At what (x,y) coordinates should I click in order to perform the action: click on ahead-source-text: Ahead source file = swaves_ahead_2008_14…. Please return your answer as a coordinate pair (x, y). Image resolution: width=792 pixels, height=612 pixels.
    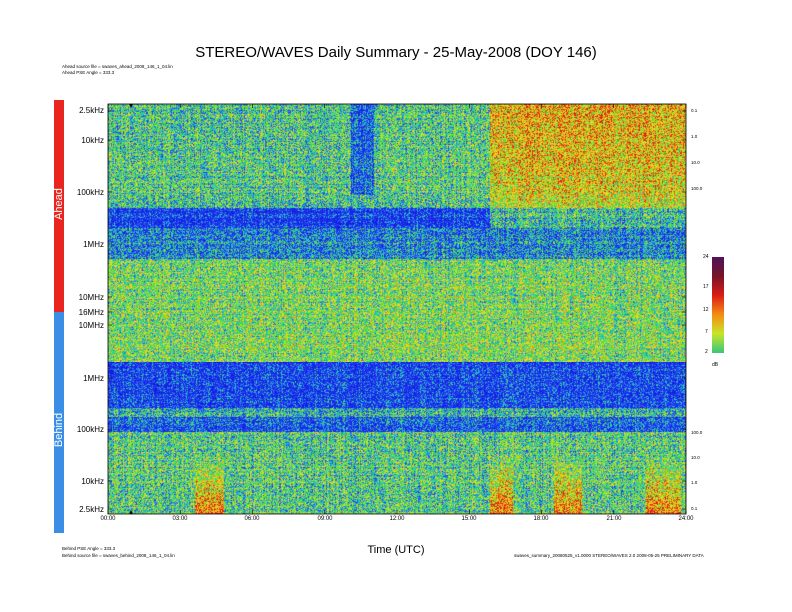
    Looking at the image, I should click on (117, 66).